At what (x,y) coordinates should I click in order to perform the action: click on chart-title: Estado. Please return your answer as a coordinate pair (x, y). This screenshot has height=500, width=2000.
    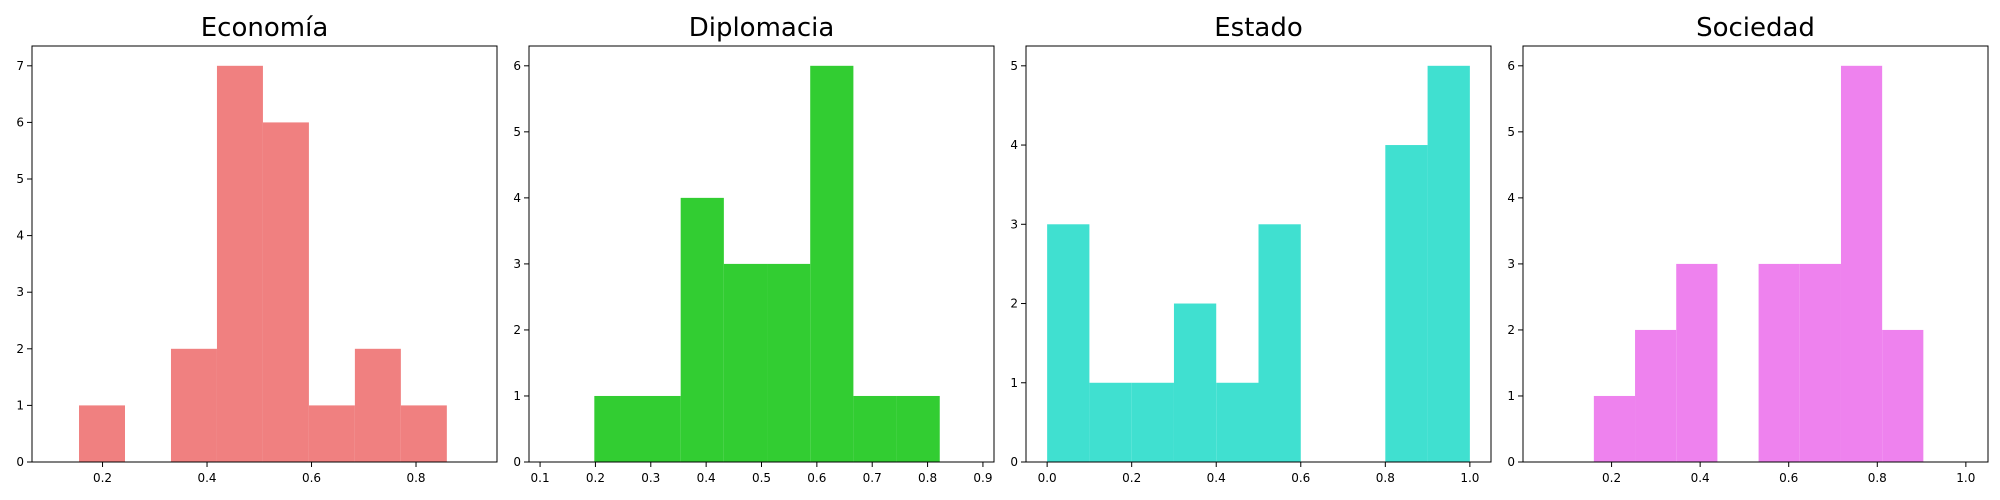
    Looking at the image, I should click on (1258, 28).